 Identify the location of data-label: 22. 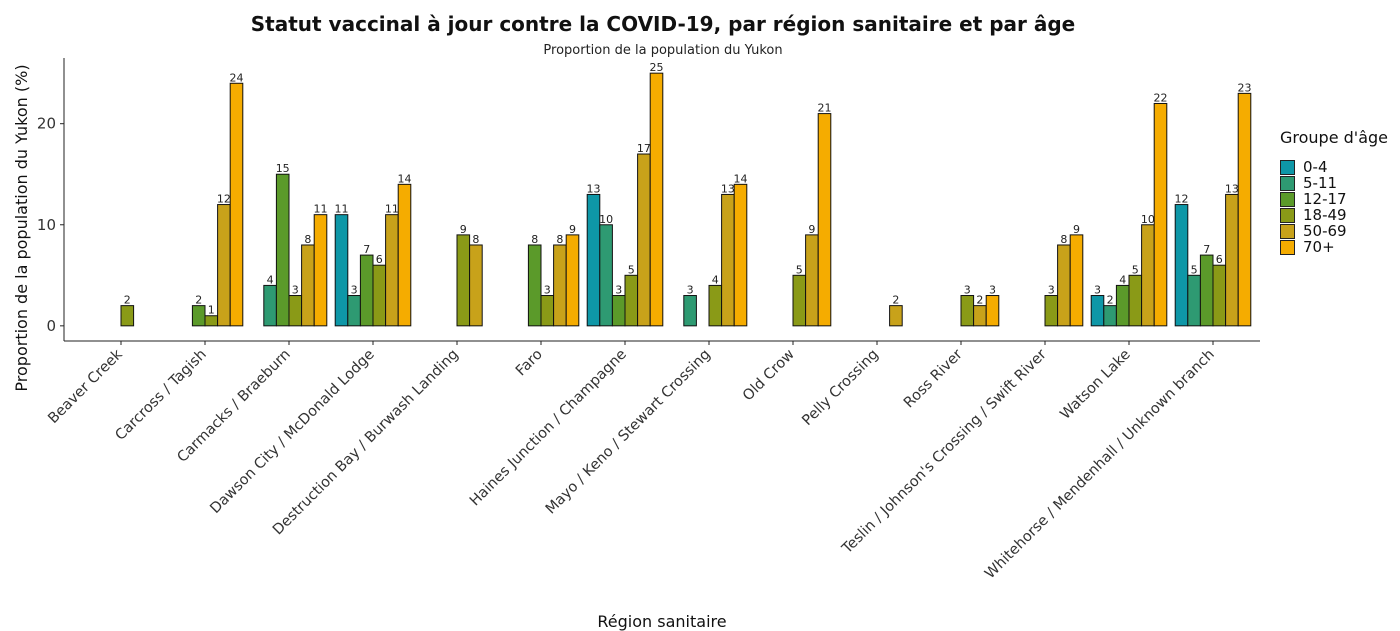
(1161, 97).